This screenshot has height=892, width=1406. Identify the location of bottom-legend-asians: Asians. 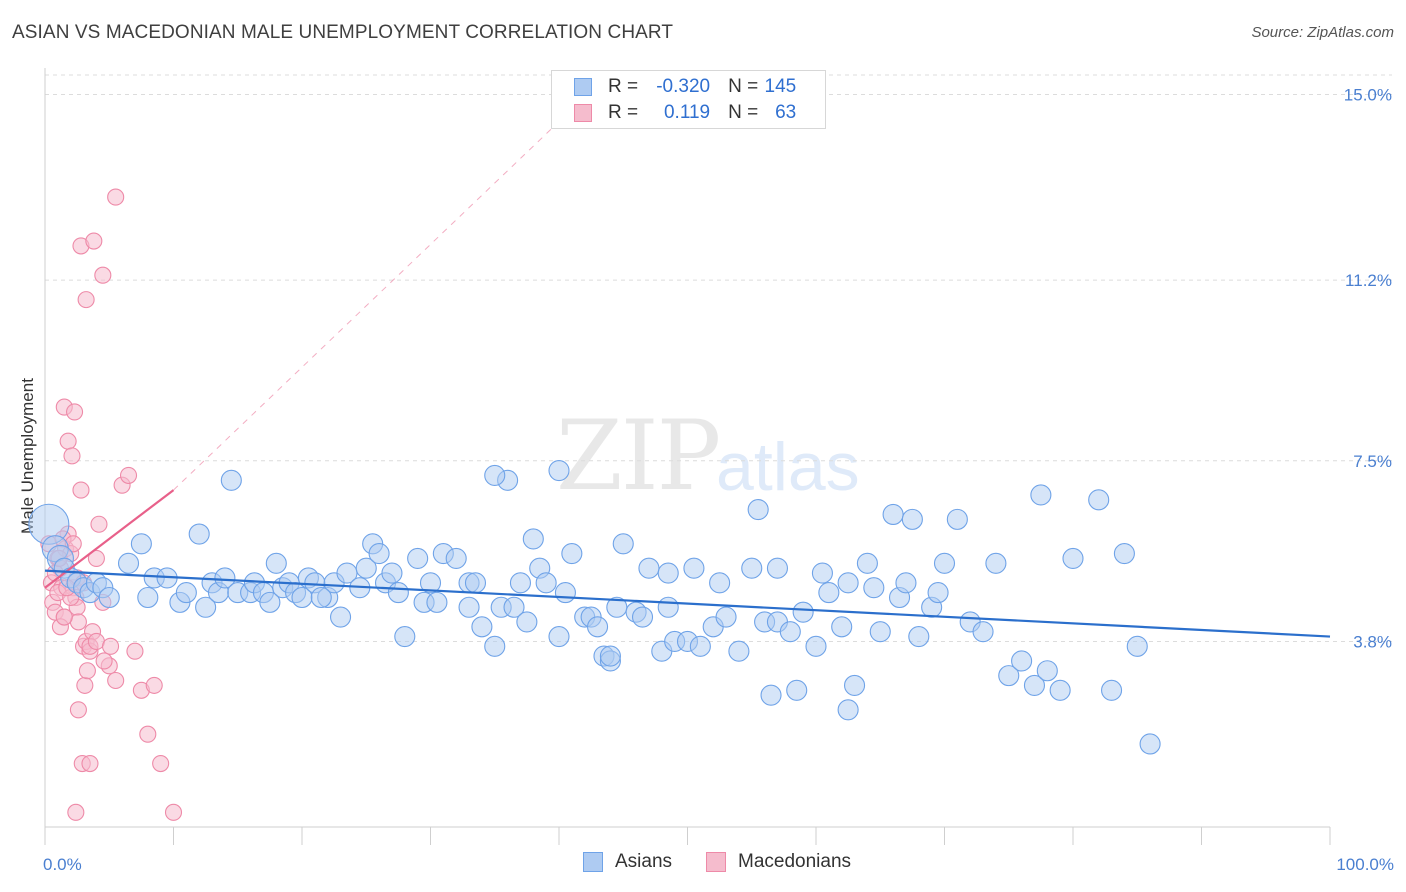
(627, 862).